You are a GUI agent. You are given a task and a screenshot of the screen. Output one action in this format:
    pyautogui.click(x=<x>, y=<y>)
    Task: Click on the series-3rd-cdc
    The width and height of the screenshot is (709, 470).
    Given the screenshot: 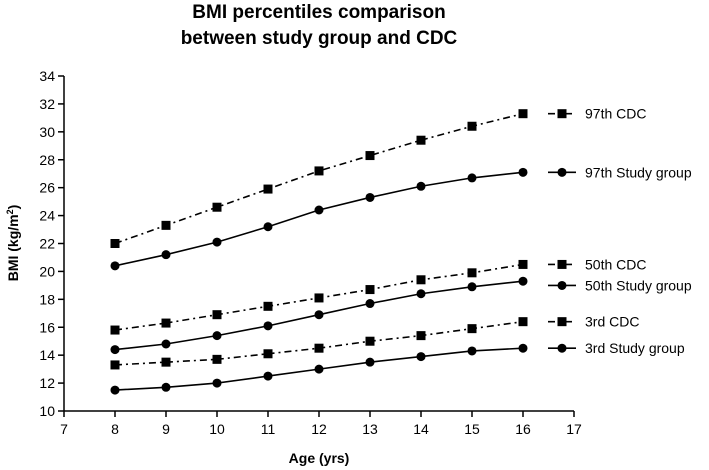 What is the action you would take?
    pyautogui.click(x=319, y=343)
    